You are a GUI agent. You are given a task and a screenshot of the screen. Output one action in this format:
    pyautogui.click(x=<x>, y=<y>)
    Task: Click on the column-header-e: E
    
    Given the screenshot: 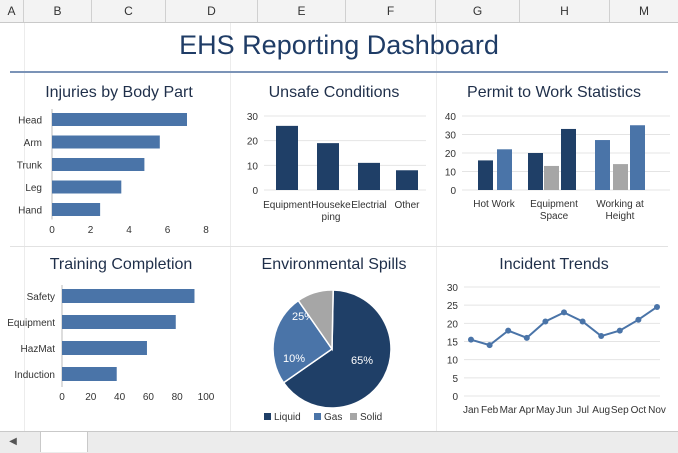 What is the action you would take?
    pyautogui.click(x=302, y=11)
    